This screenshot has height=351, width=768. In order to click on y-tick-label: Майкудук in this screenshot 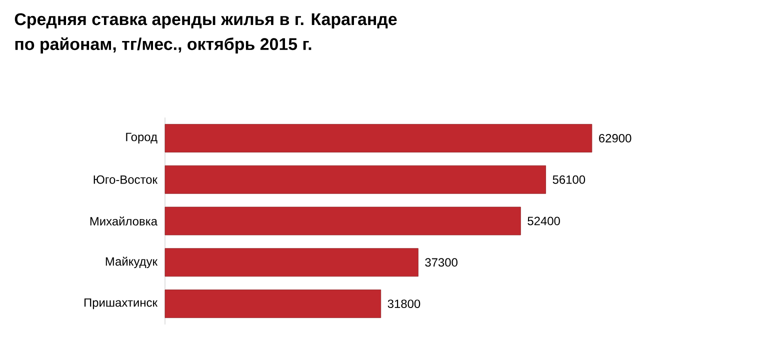, I will do `click(132, 262)`.